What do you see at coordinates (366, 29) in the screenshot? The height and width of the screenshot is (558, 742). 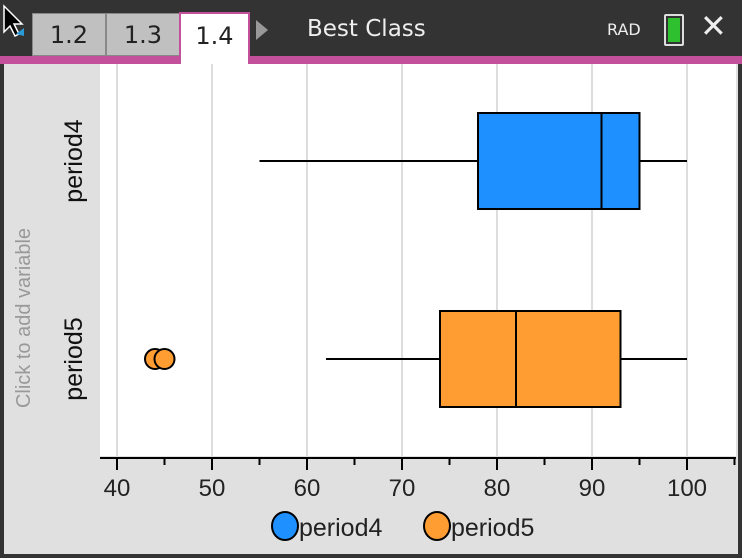 I see `document-title: Best Class` at bounding box center [366, 29].